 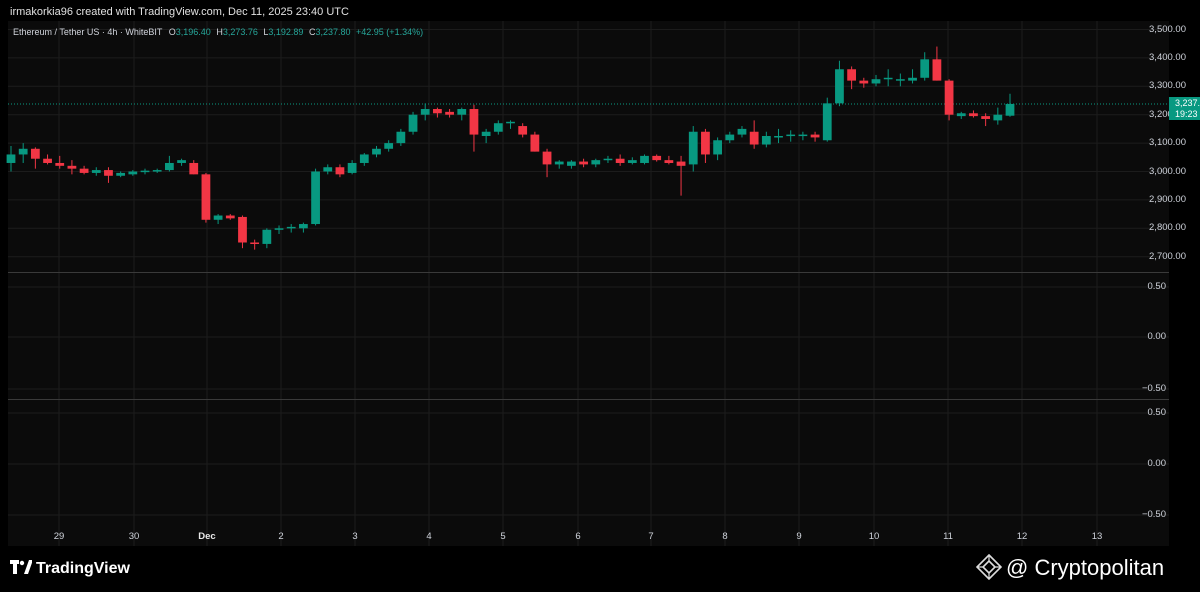 What do you see at coordinates (390, 32) in the screenshot?
I see `change-value: +42.95 (+1.34%)` at bounding box center [390, 32].